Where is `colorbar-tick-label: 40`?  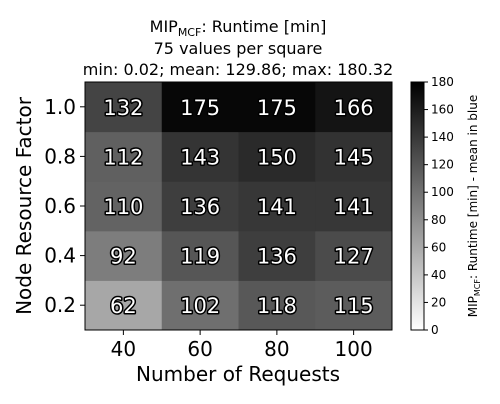
colorbar-tick-label: 40 is located at coordinates (438, 275).